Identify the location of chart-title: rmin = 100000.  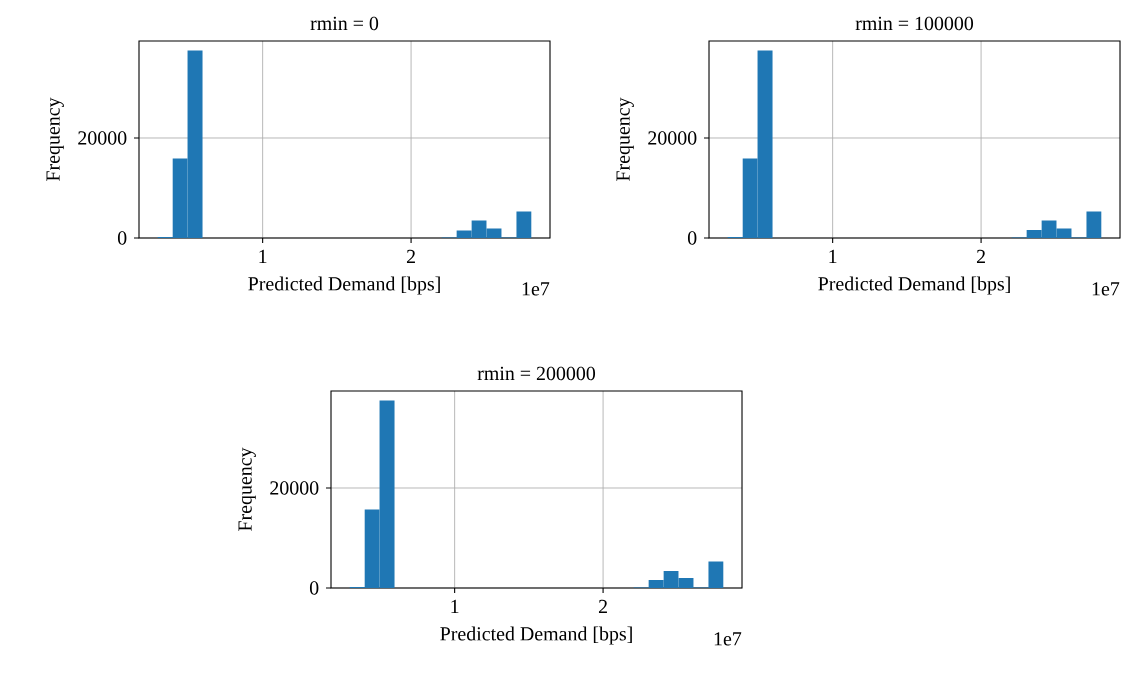
(914, 23).